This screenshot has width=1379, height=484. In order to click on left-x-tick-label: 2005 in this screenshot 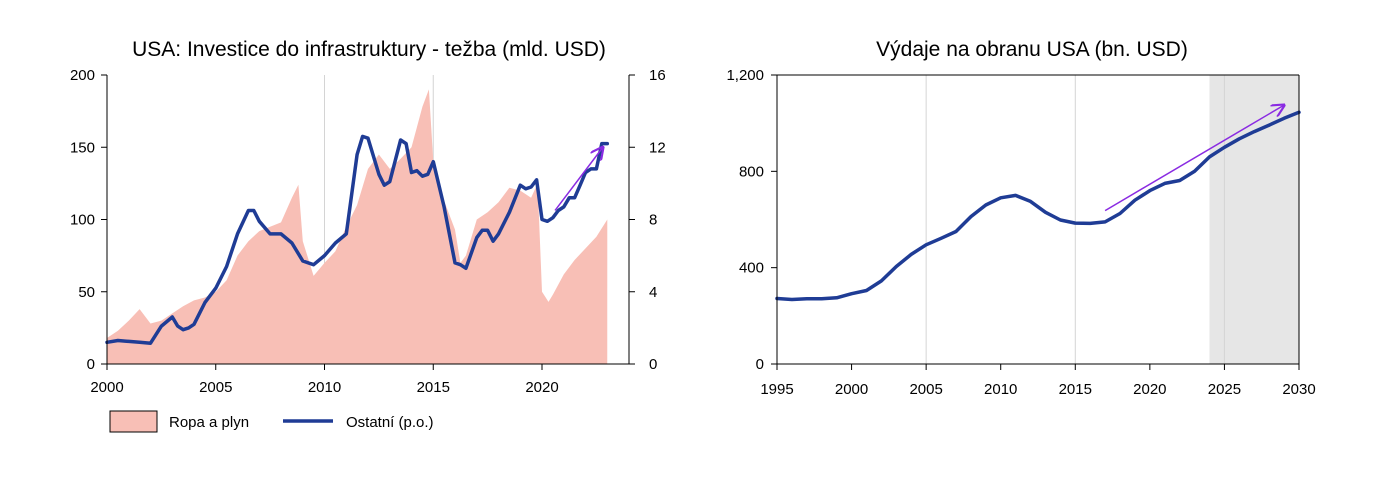, I will do `click(215, 387)`.